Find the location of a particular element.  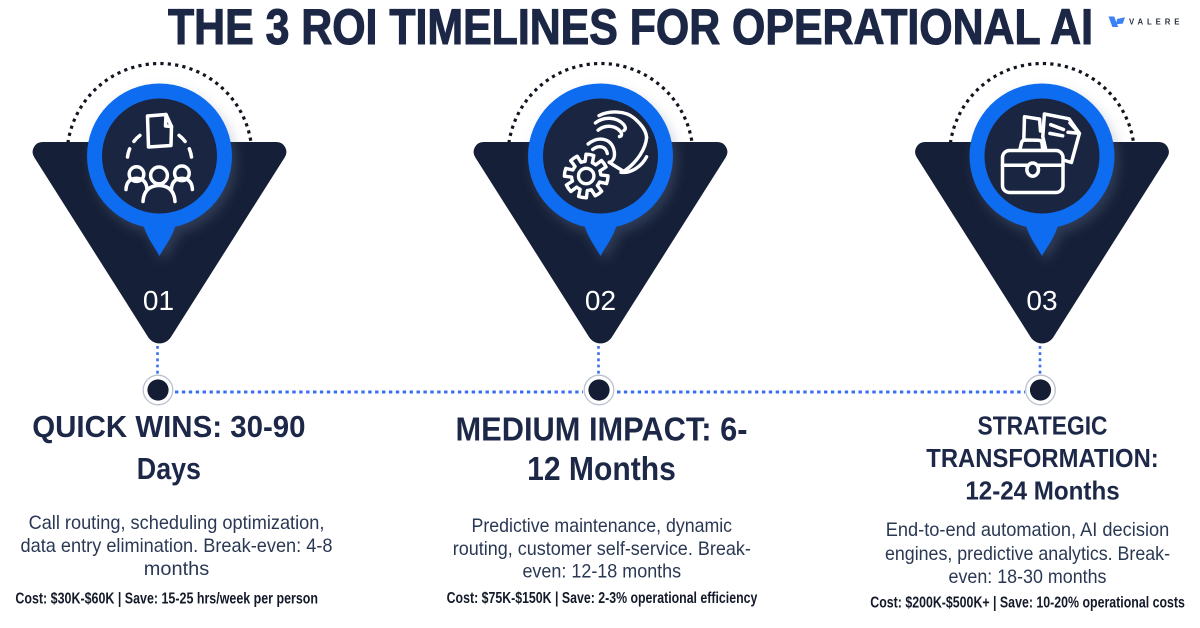

svg-text: 02 is located at coordinates (600, 300).